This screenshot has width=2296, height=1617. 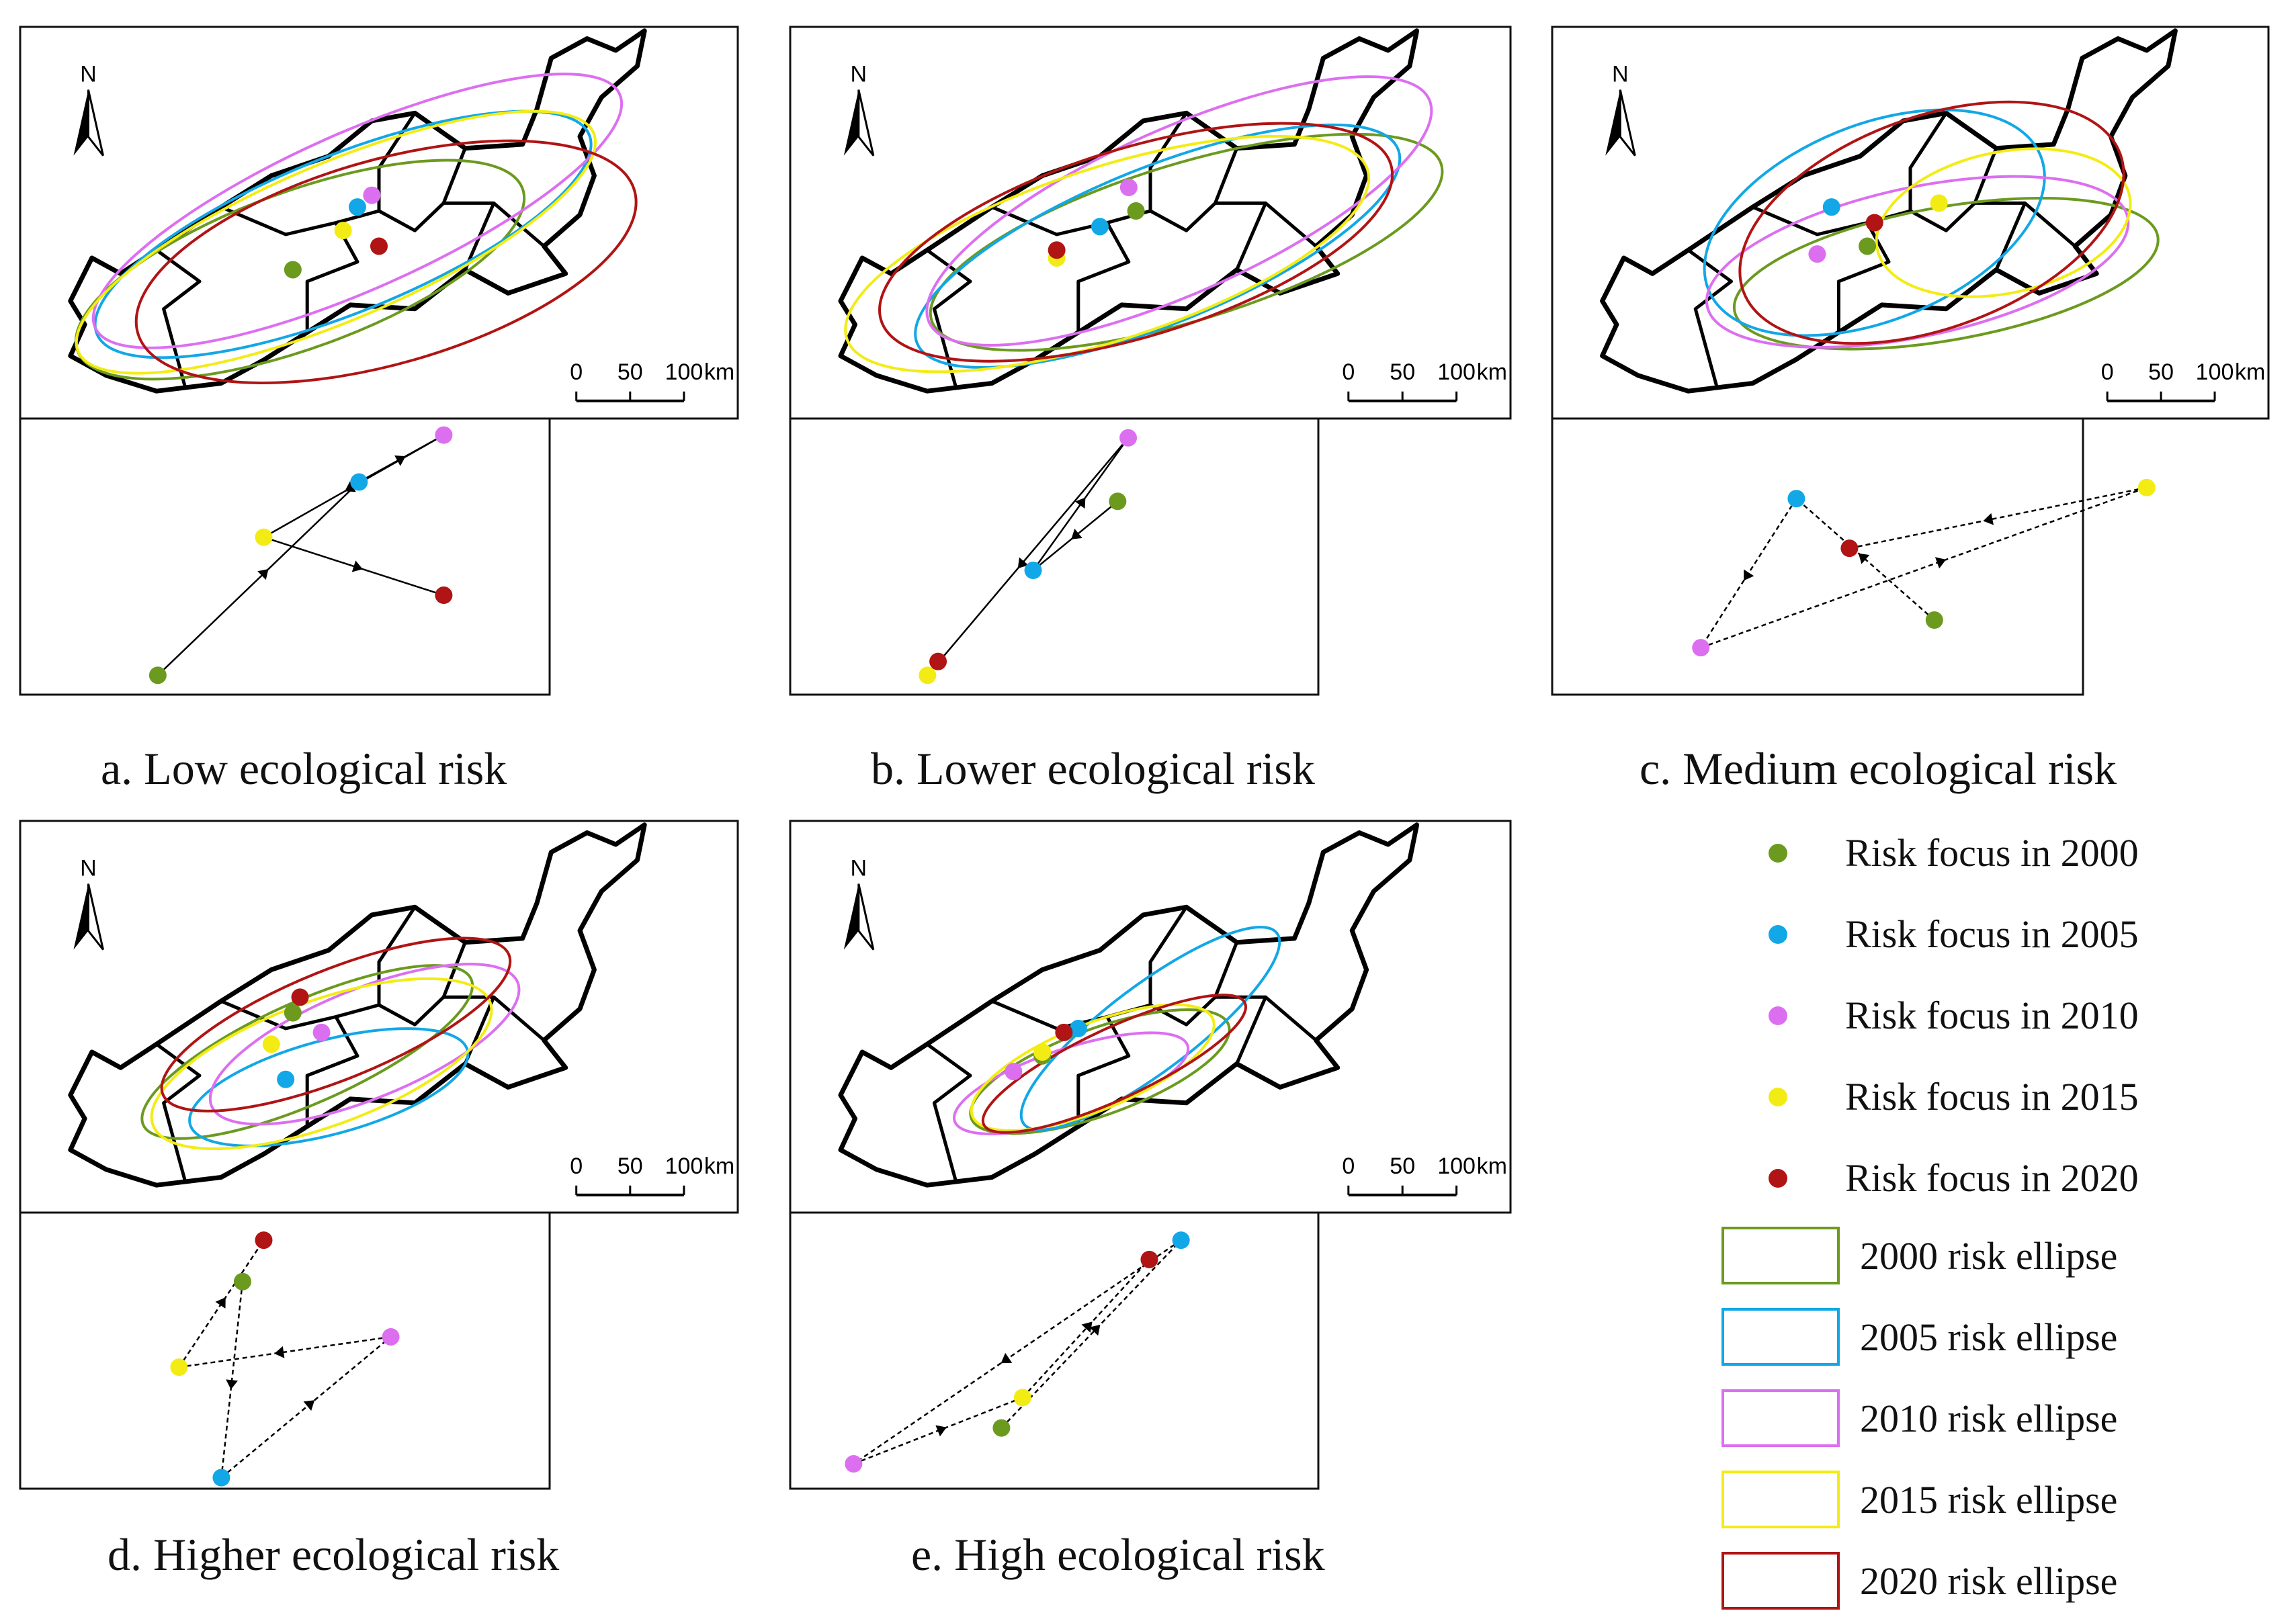 I want to click on legend-label: Risk focus in 2000, so click(x=1992, y=853).